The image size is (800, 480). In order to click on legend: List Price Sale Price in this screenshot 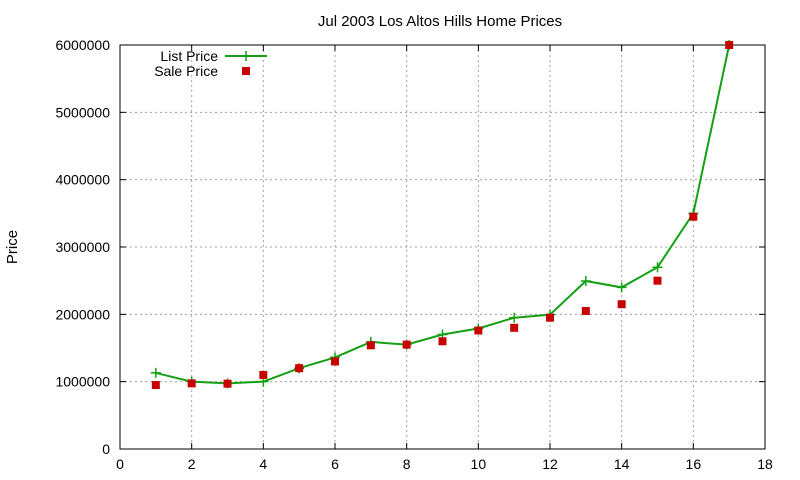, I will do `click(210, 63)`.